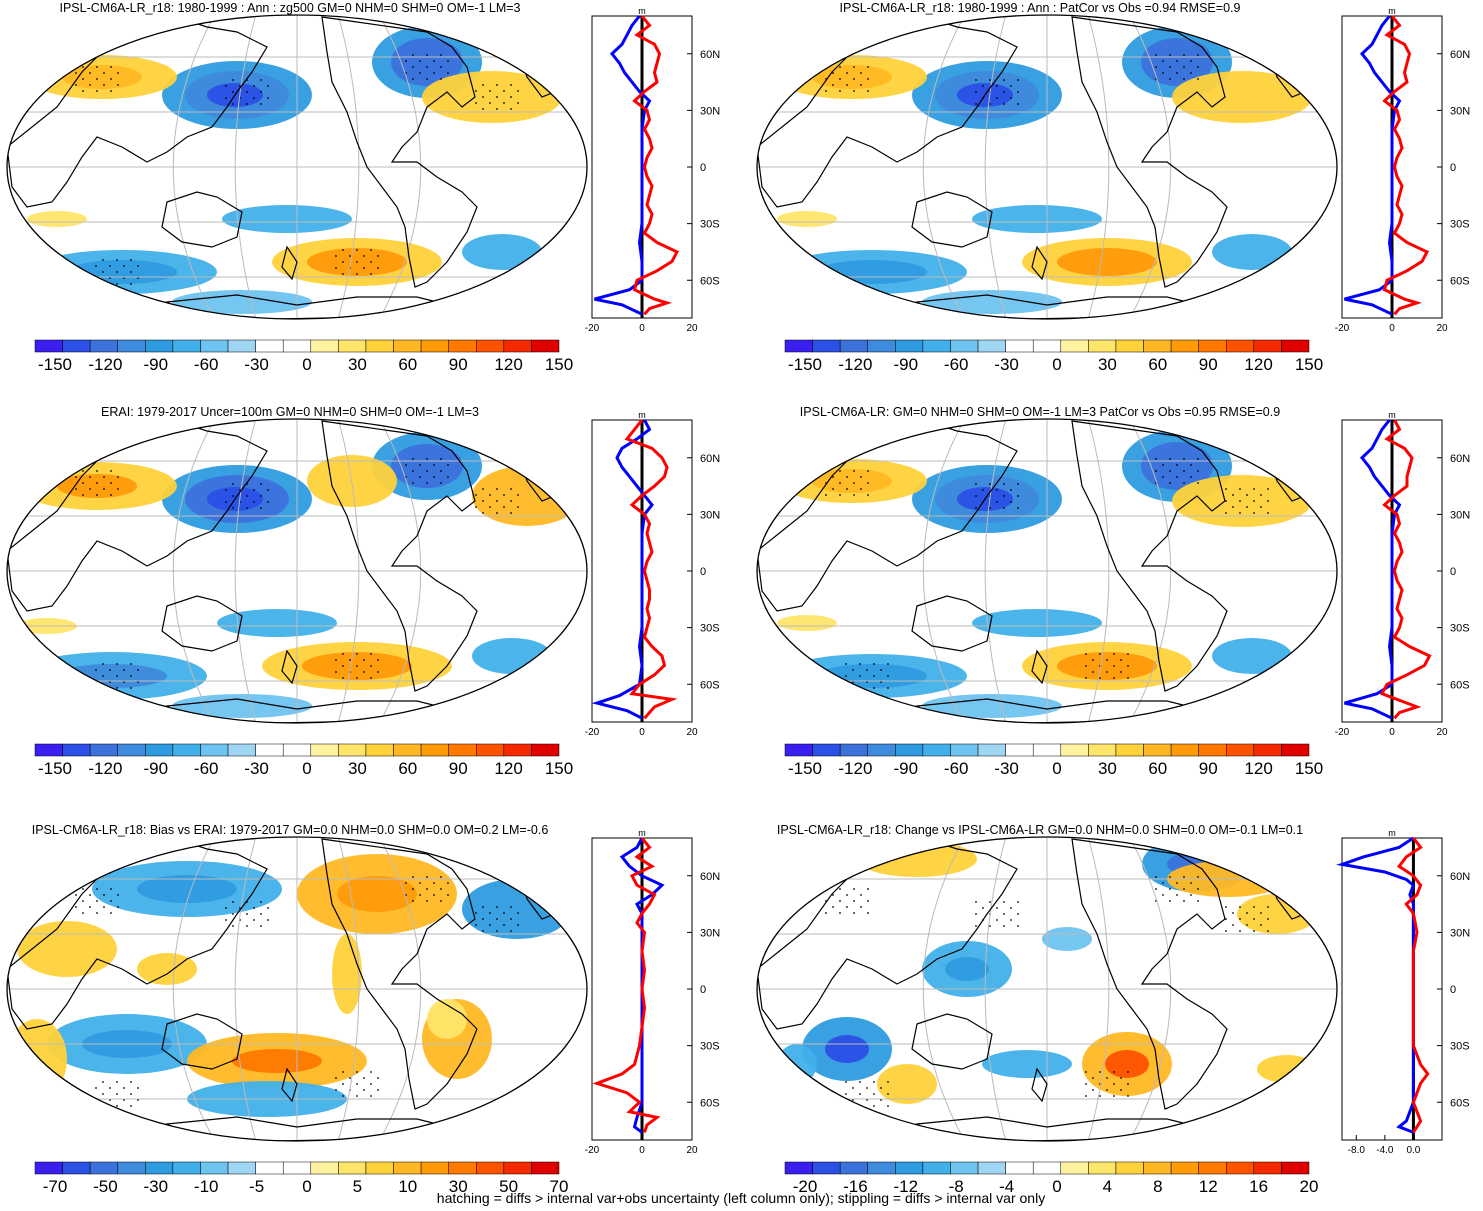 This screenshot has width=1483, height=1211. I want to click on zonal-x-tick: -4.0, so click(1385, 1150).